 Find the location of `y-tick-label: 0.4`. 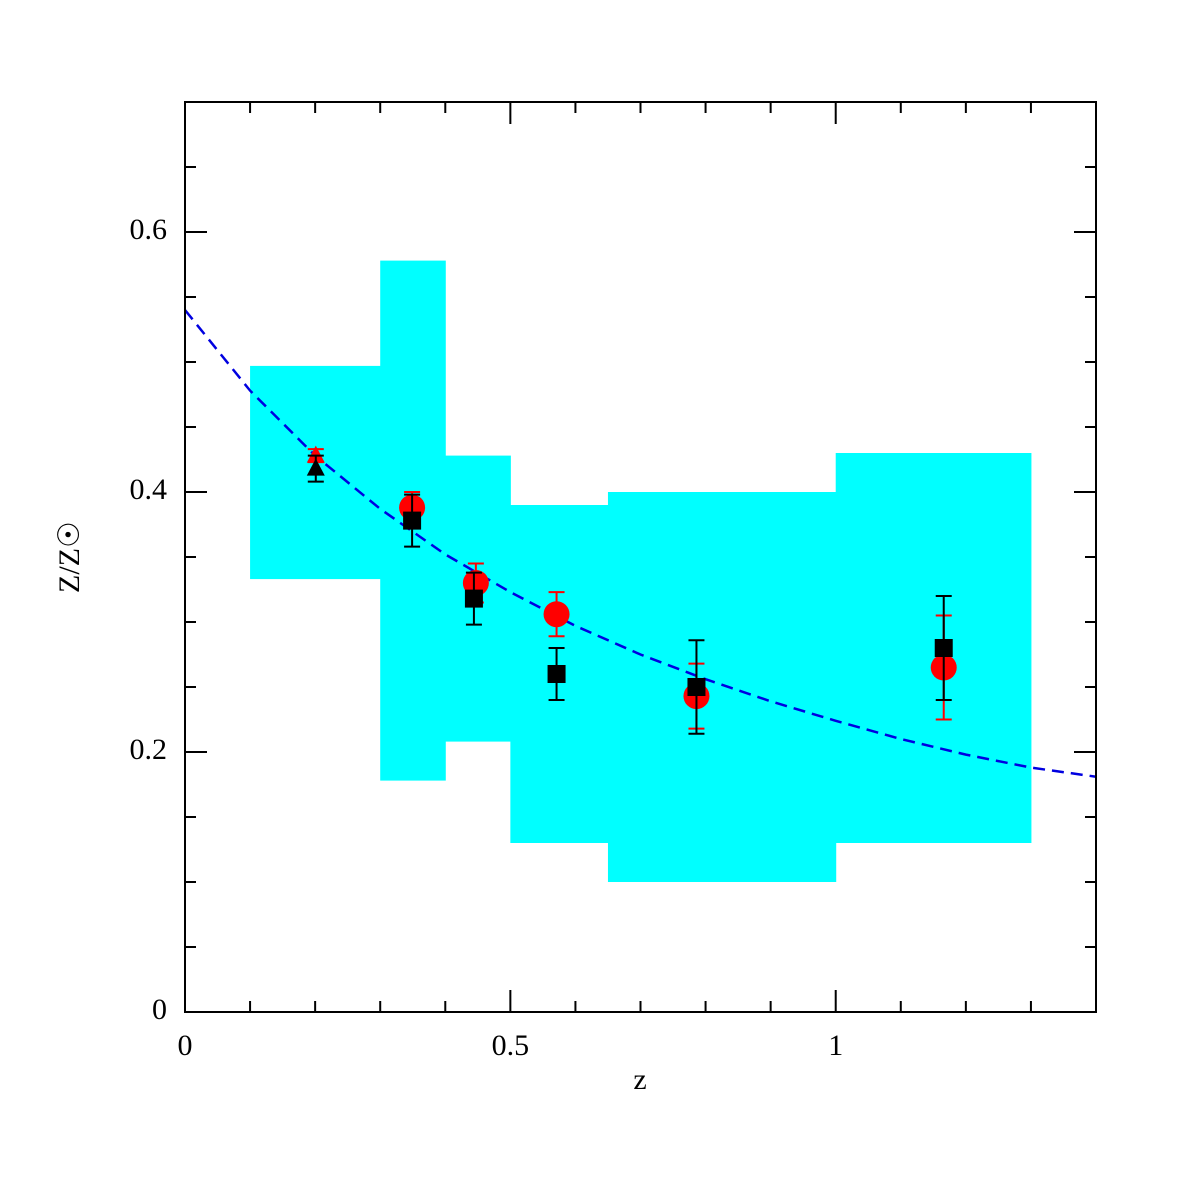

y-tick-label: 0.4 is located at coordinates (149, 489).